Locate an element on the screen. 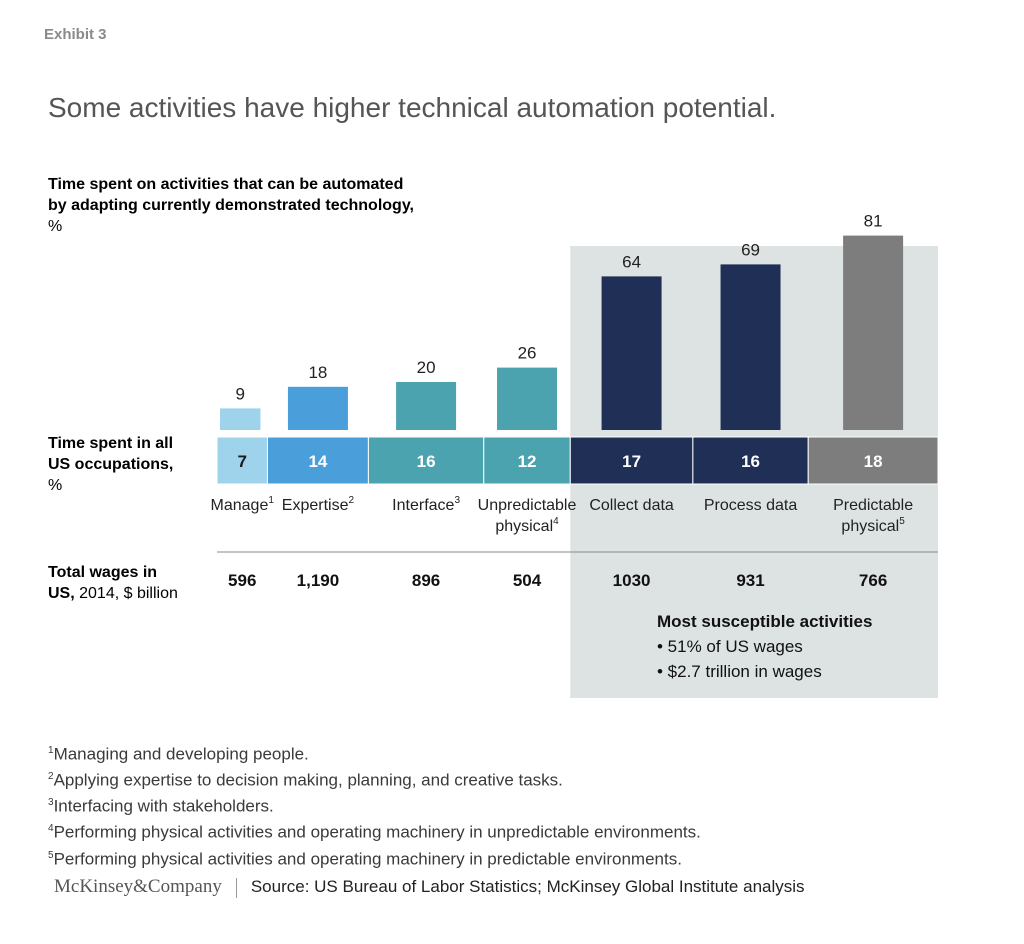 This screenshot has height=944, width=1024. strip-value-3: 16 is located at coordinates (426, 461).